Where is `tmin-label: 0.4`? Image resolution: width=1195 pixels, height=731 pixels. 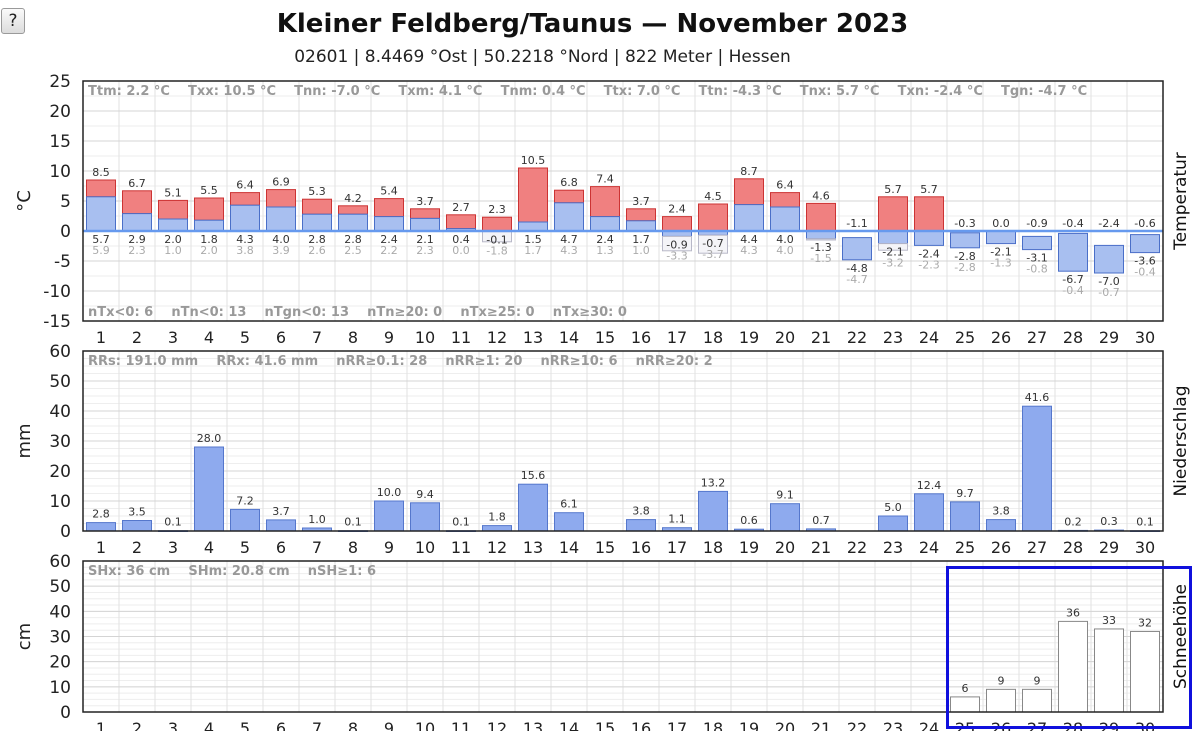 tmin-label: 0.4 is located at coordinates (461, 239).